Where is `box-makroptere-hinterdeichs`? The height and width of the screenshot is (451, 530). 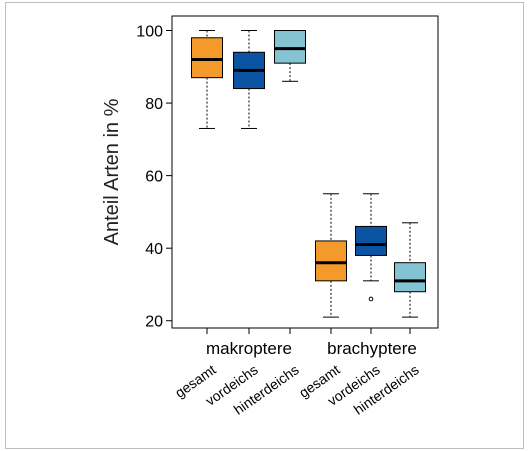 box-makroptere-hinterdeichs is located at coordinates (290, 56).